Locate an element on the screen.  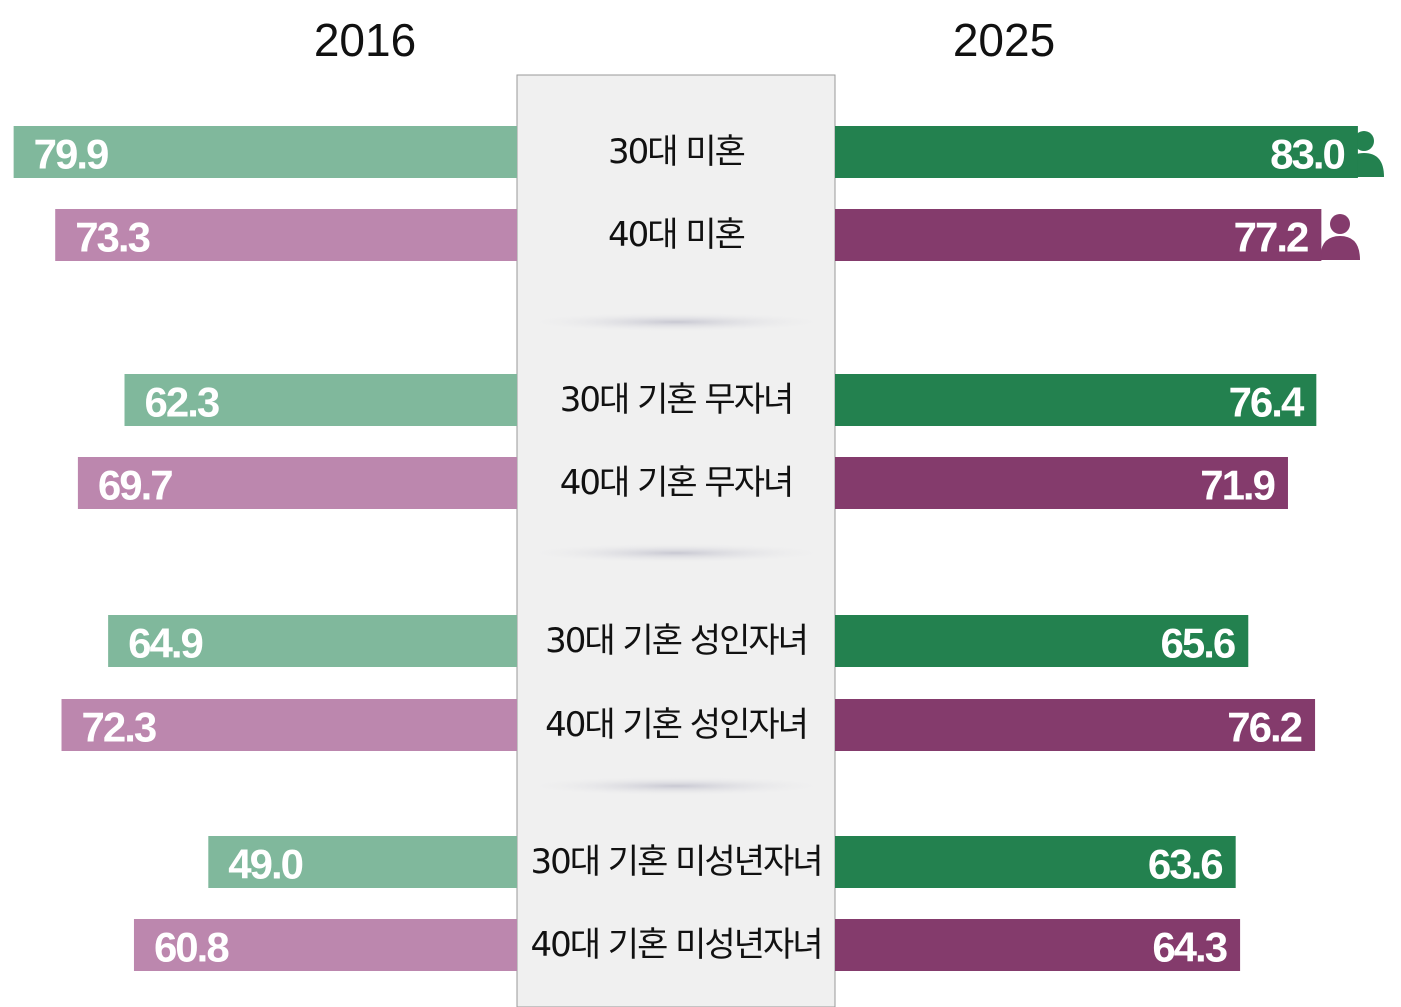
value-label: 83.0 is located at coordinates (1307, 154).